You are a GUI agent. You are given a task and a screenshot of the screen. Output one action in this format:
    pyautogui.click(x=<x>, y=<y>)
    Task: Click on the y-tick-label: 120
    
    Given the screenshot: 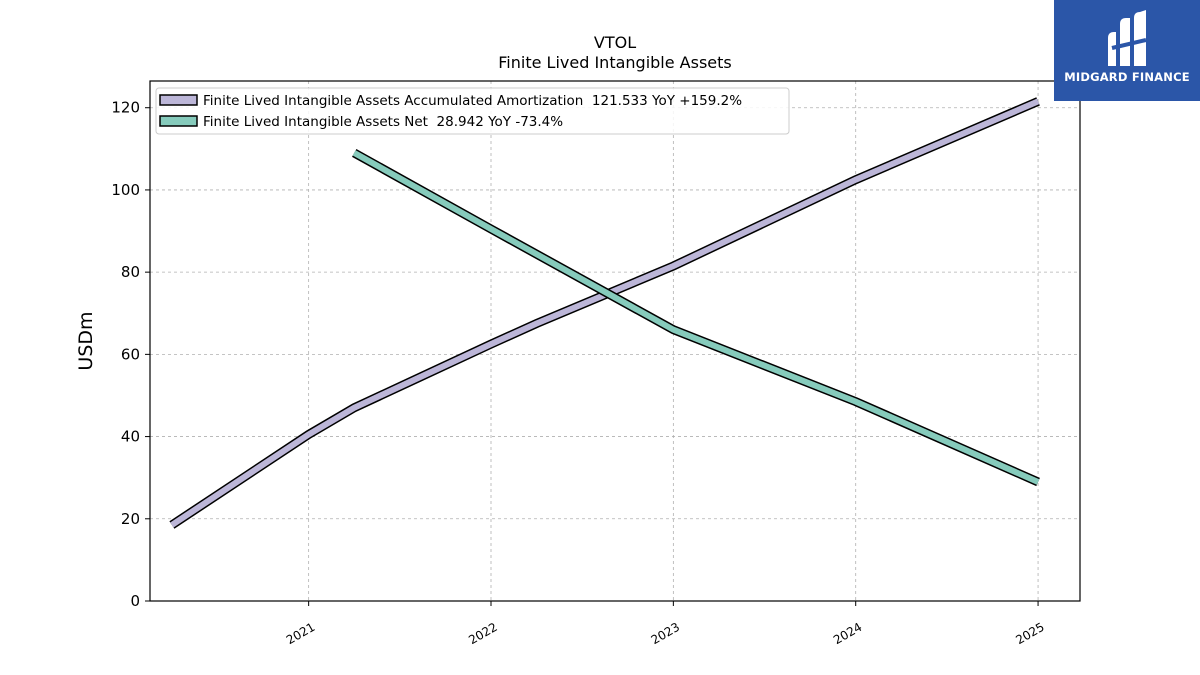 What is the action you would take?
    pyautogui.click(x=125, y=108)
    